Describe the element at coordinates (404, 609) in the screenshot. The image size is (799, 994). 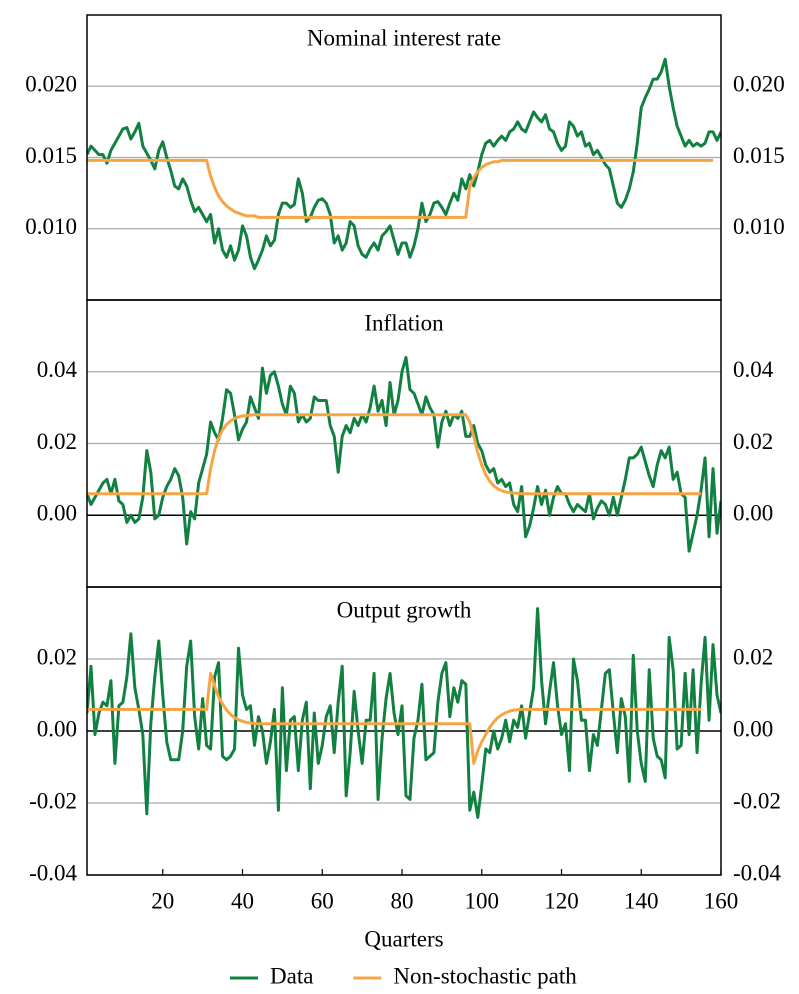
I see `panel-title: Output growth` at that location.